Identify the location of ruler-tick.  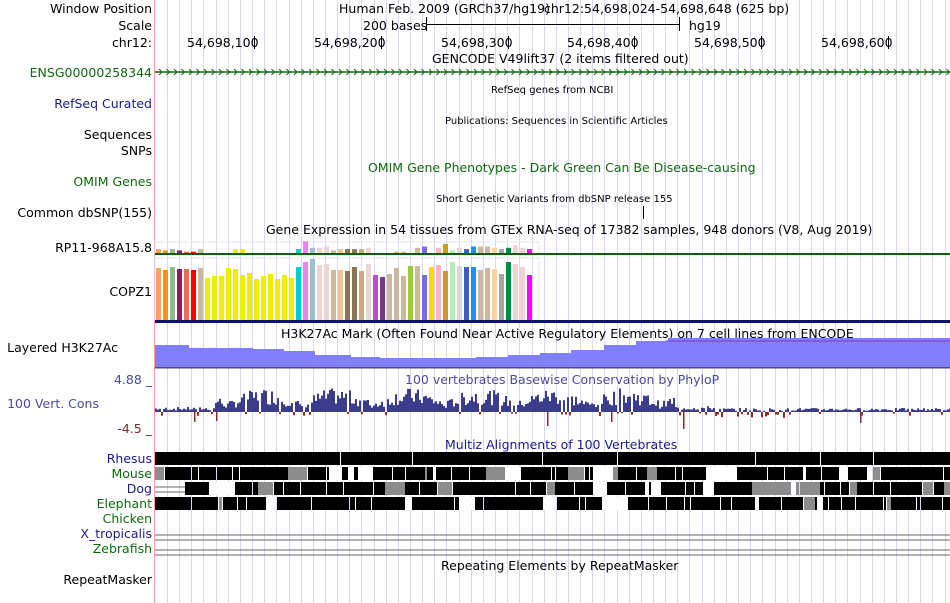
(888, 42).